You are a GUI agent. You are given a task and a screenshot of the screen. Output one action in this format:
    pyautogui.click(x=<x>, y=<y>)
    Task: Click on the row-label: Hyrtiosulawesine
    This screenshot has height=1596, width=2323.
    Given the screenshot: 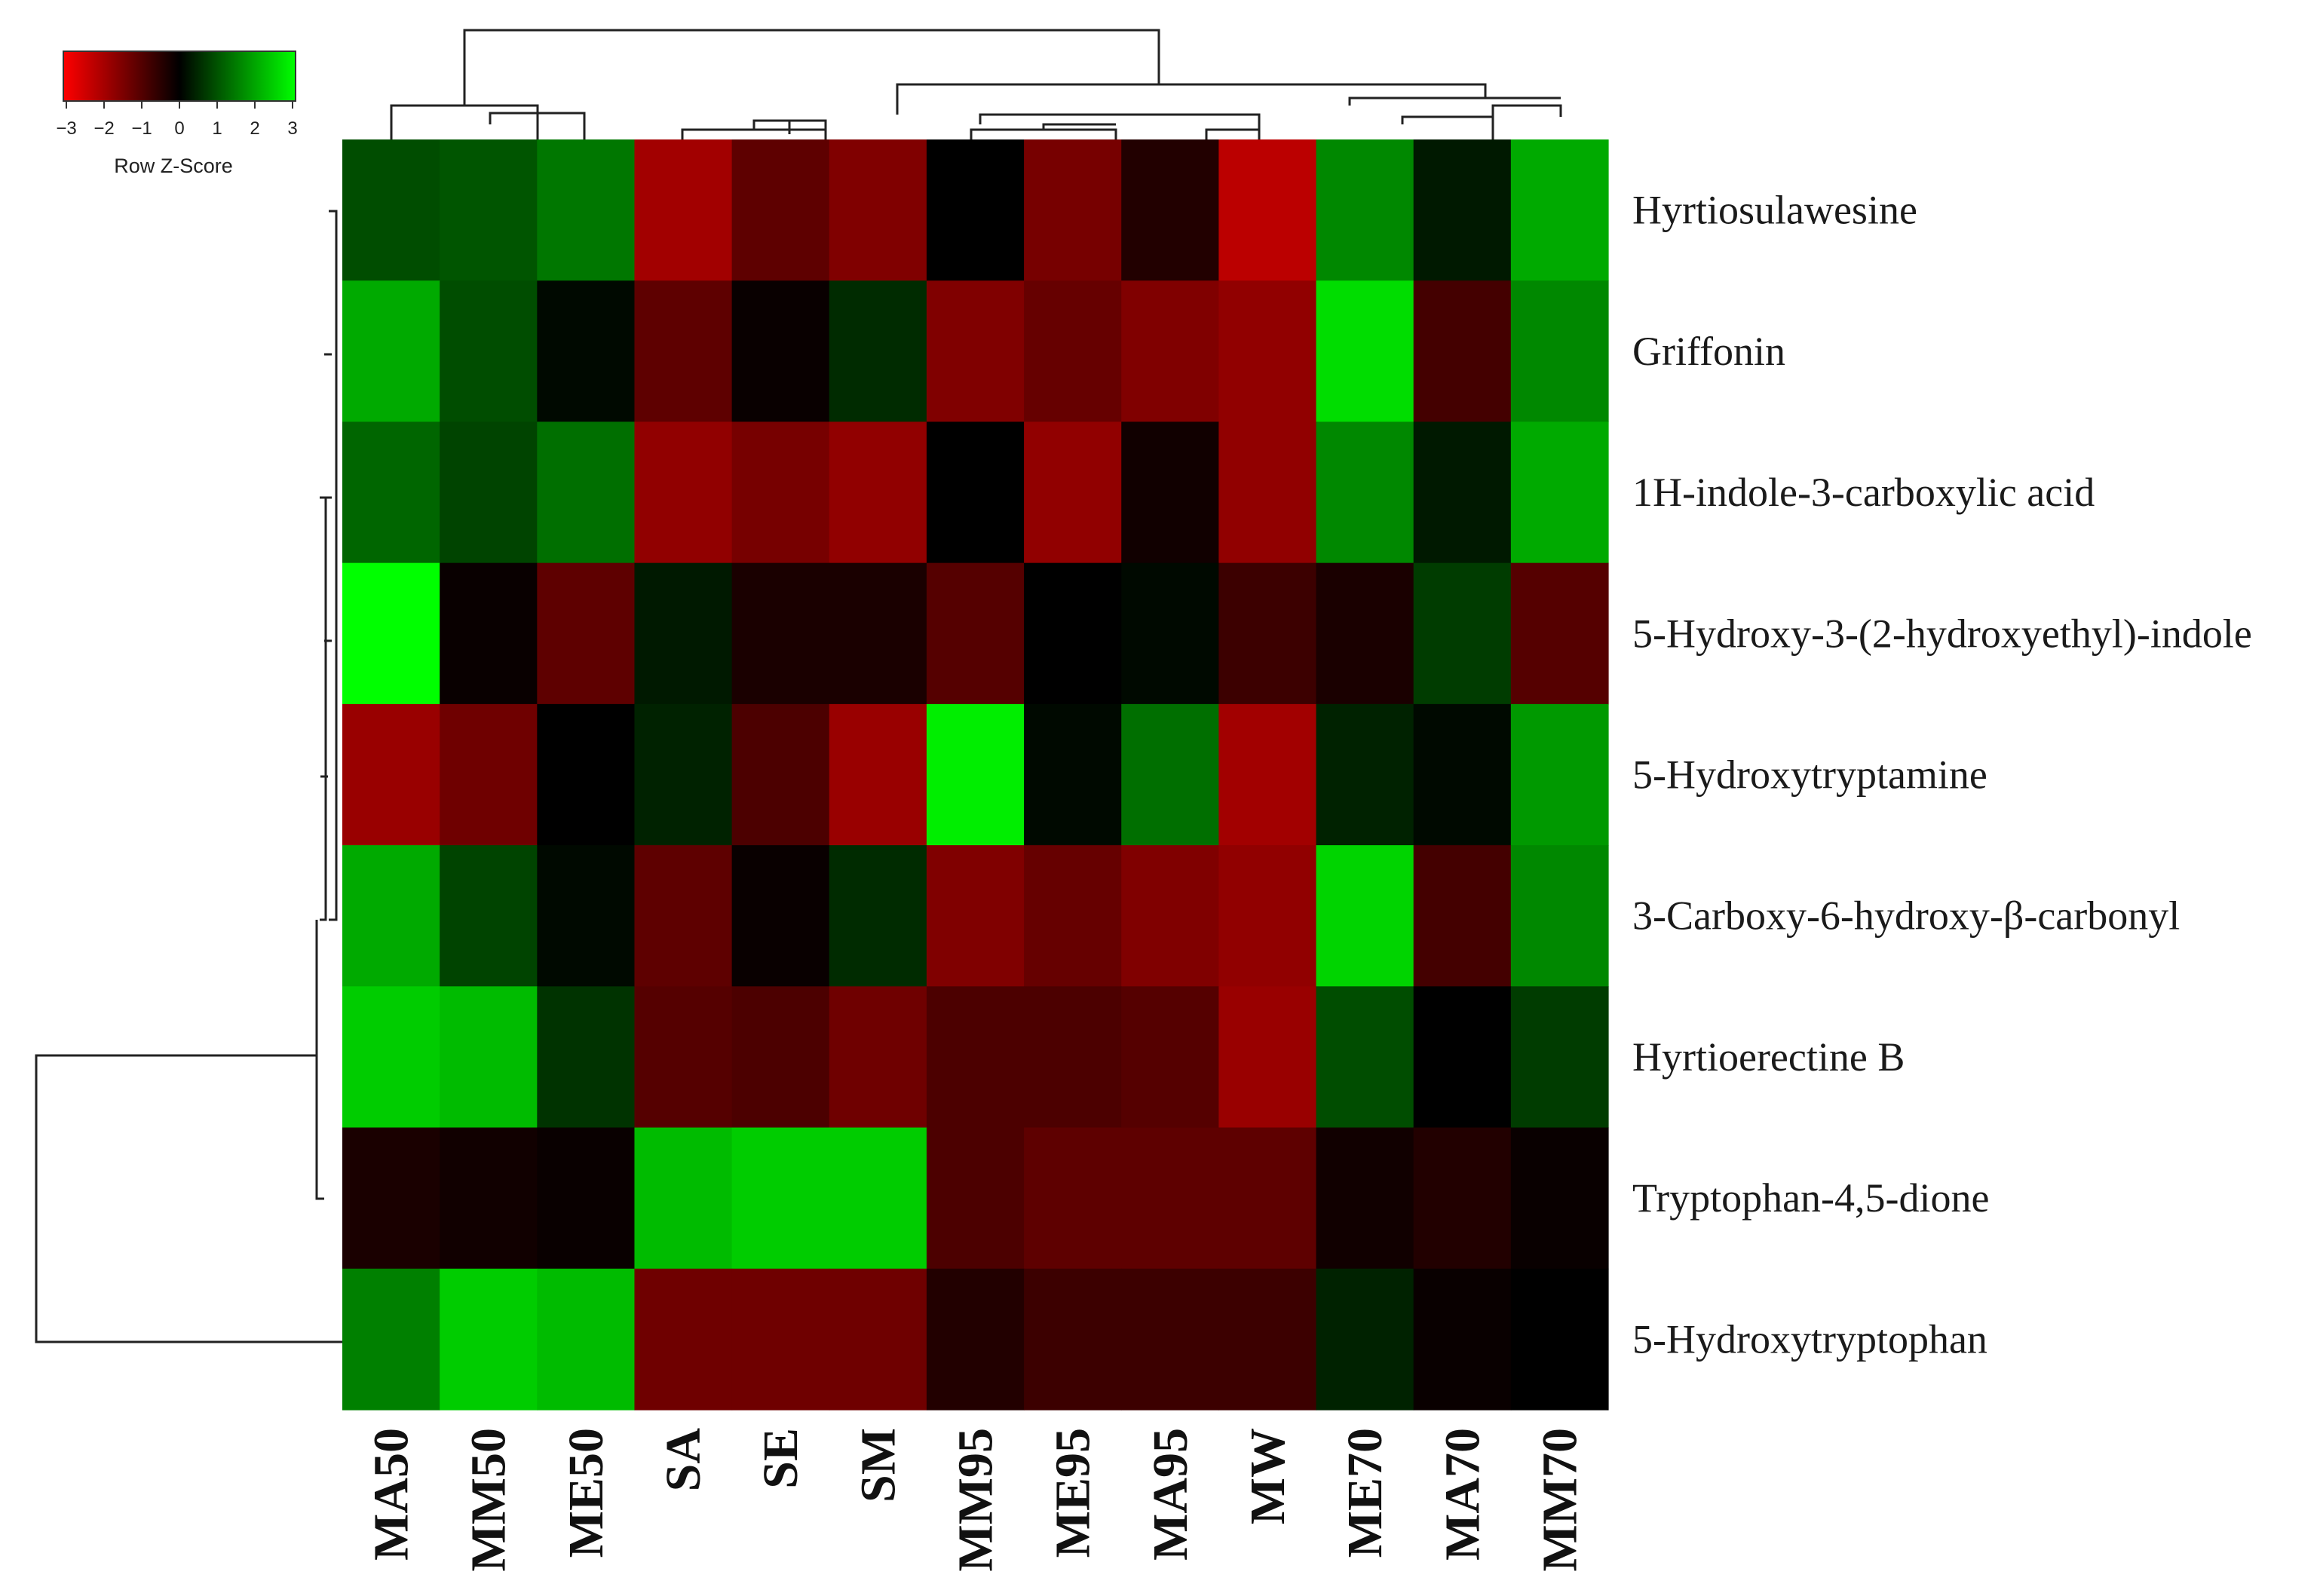 What is the action you would take?
    pyautogui.click(x=1774, y=211)
    